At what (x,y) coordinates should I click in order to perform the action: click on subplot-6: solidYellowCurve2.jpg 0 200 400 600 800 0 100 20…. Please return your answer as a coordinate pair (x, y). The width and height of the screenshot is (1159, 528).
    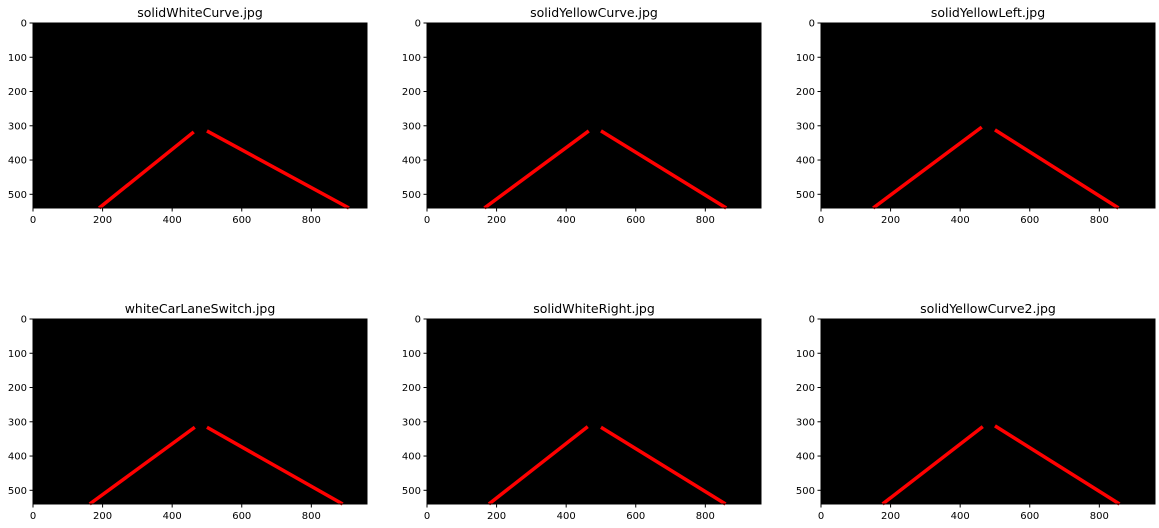
    Looking at the image, I should click on (976, 411).